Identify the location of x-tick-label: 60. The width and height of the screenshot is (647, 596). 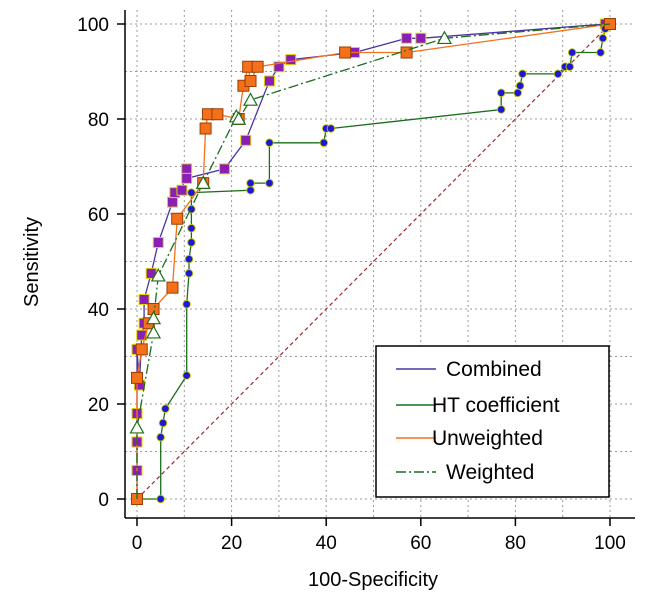
(420, 543).